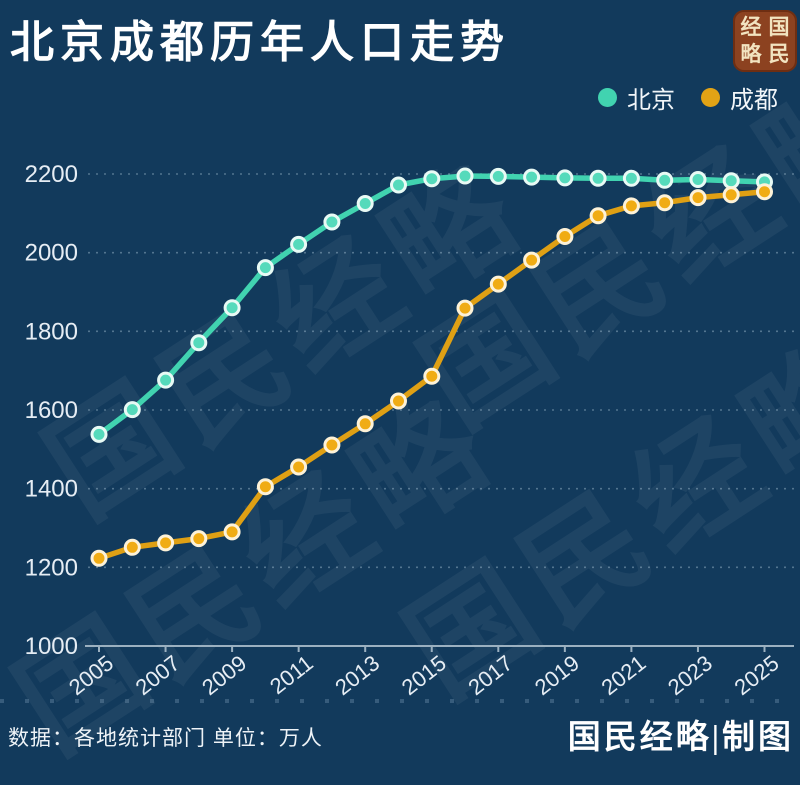 This screenshot has height=785, width=800. Describe the element at coordinates (690, 675) in the screenshot. I see `x-tick-label: 2023` at that location.